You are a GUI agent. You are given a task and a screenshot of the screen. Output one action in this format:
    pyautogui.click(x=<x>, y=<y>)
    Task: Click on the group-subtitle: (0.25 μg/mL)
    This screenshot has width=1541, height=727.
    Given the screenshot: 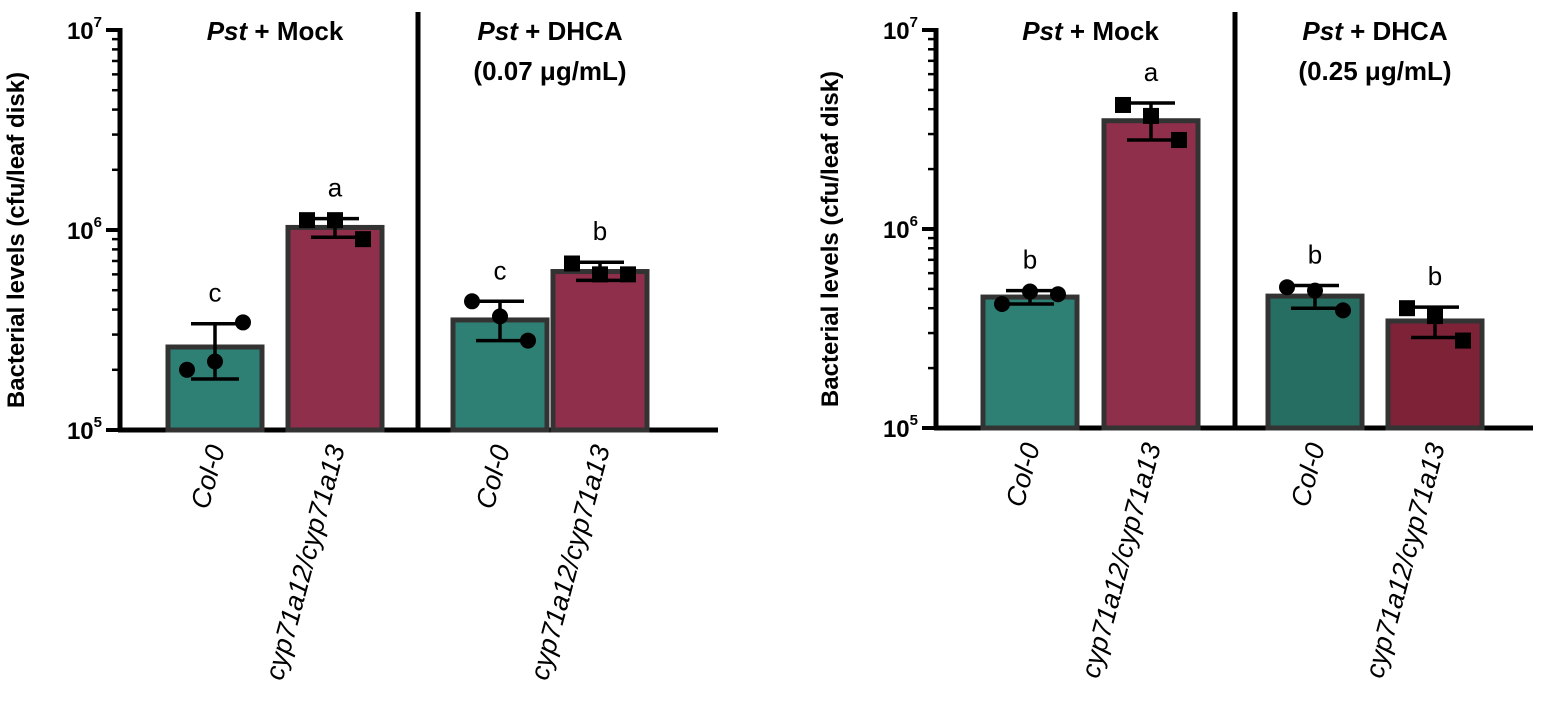 What is the action you would take?
    pyautogui.click(x=1374, y=71)
    